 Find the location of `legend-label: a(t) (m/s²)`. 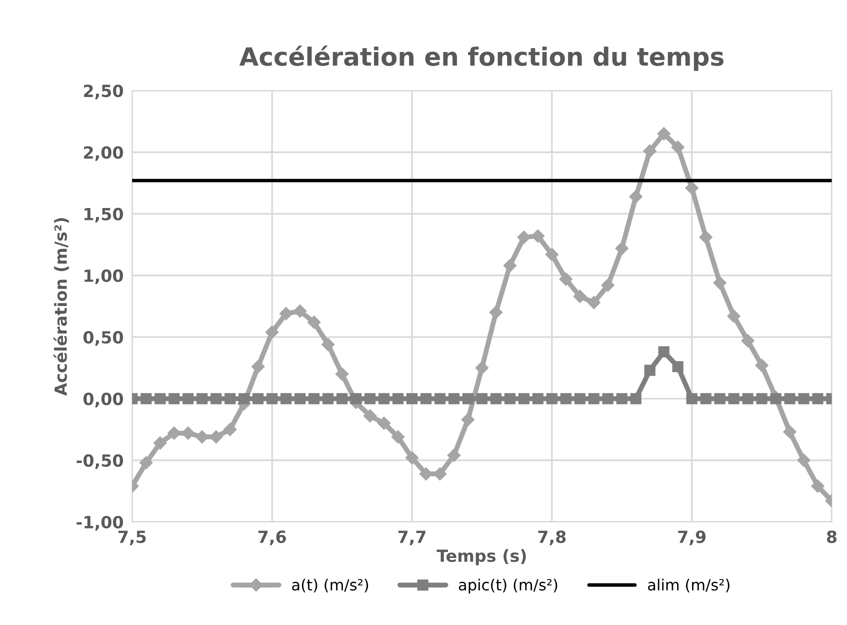

legend-label: a(t) (m/s²) is located at coordinates (330, 585).